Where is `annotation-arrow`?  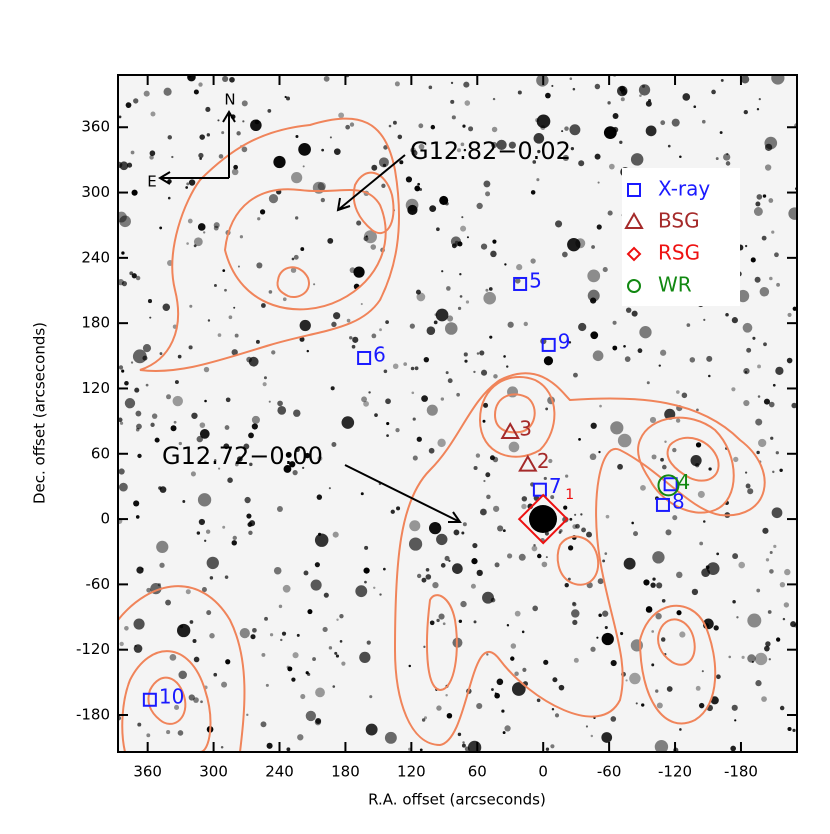
annotation-arrow is located at coordinates (371, 183).